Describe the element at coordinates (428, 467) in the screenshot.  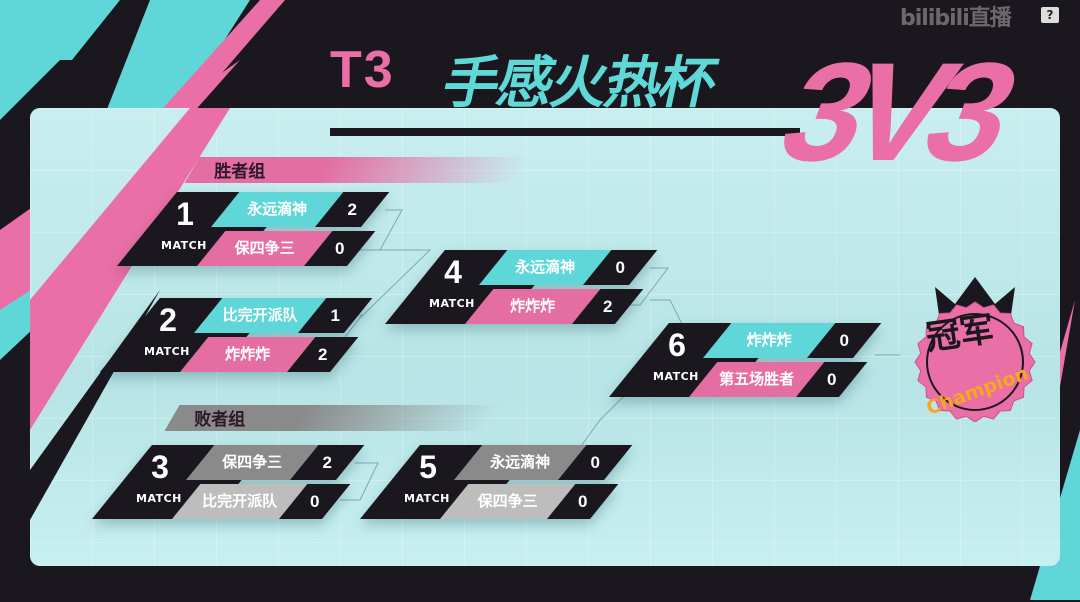
I see `match-number: 5` at that location.